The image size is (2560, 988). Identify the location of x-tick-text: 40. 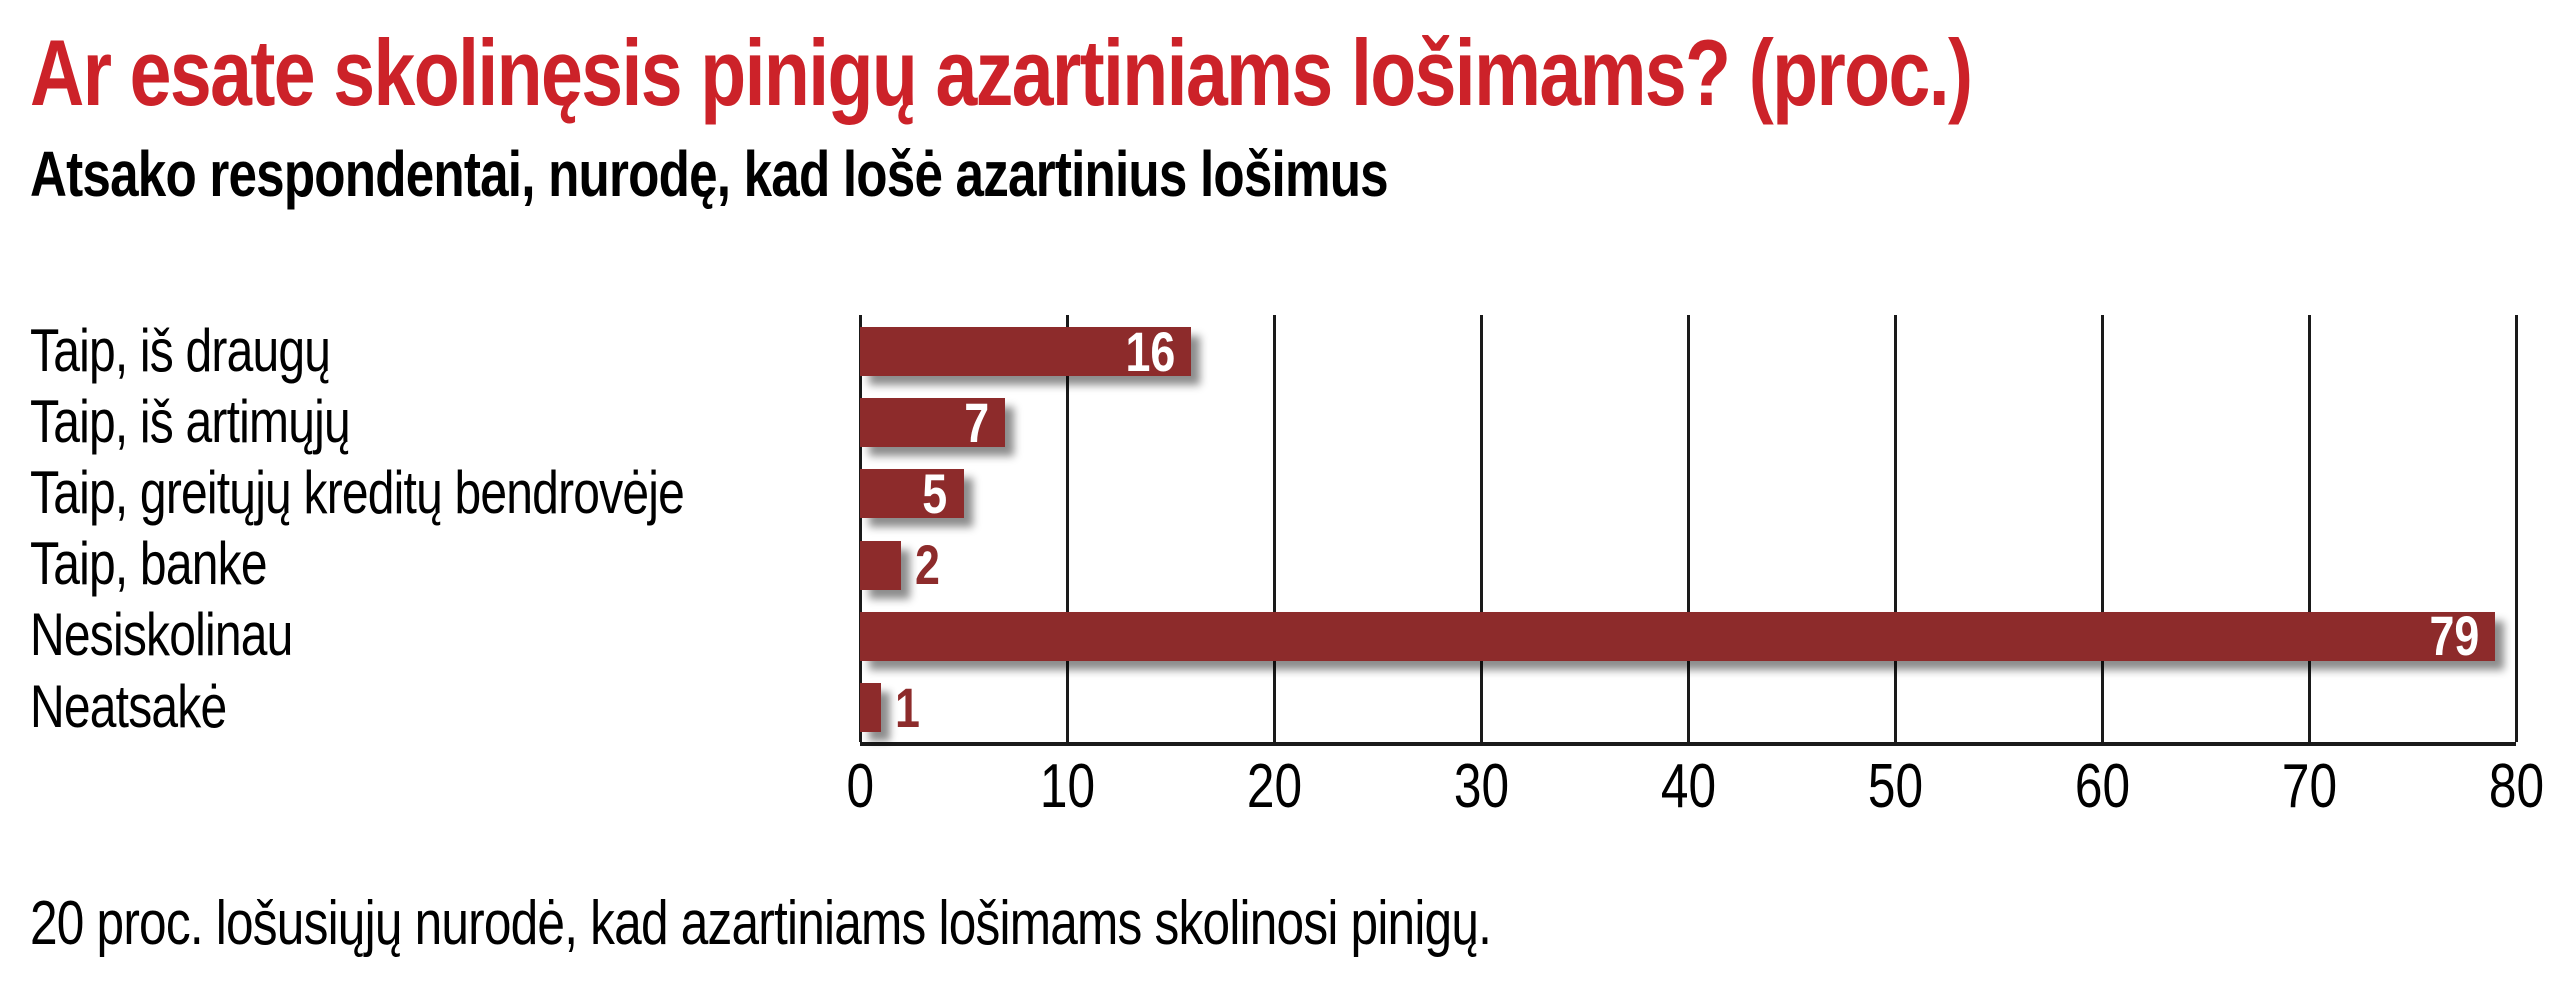
(1688, 786).